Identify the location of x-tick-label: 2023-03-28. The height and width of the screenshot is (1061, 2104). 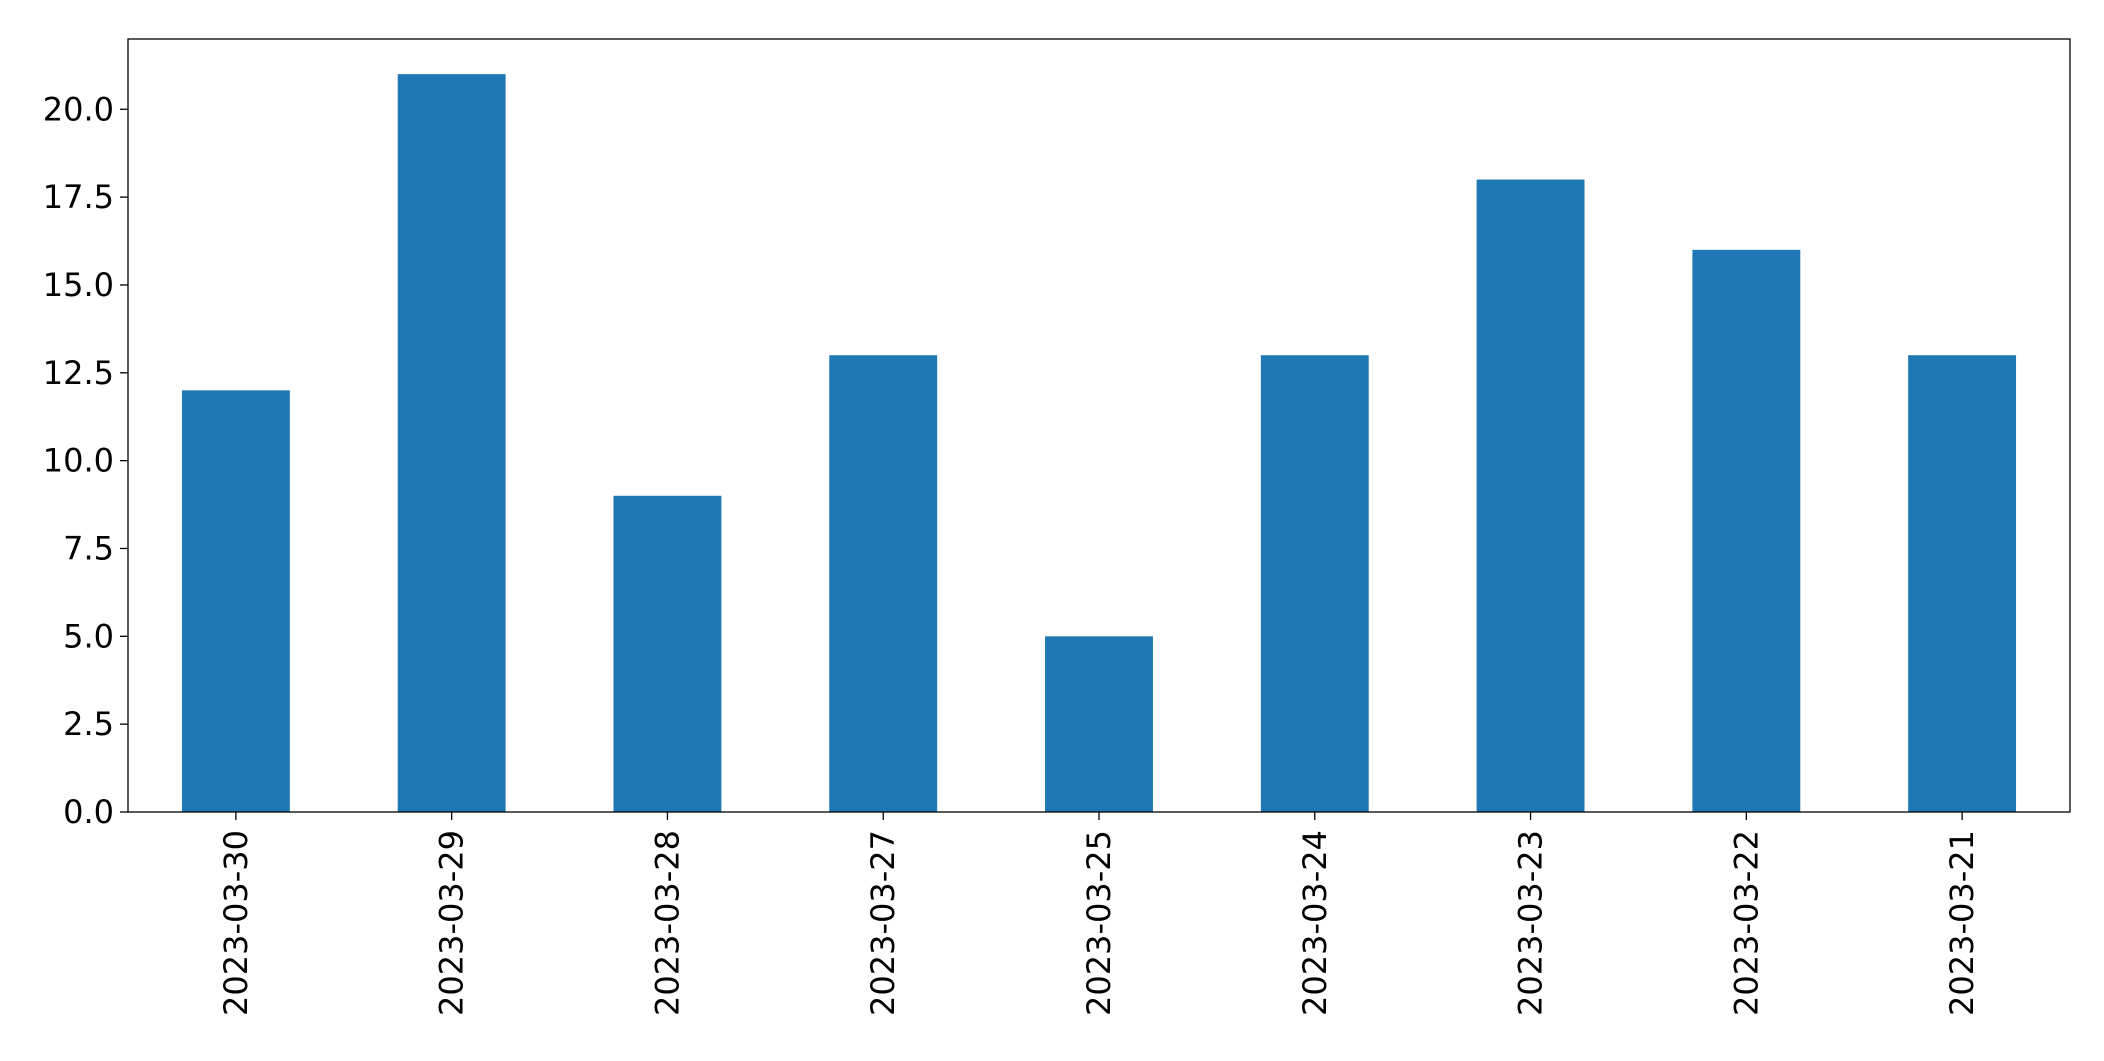
(667, 923).